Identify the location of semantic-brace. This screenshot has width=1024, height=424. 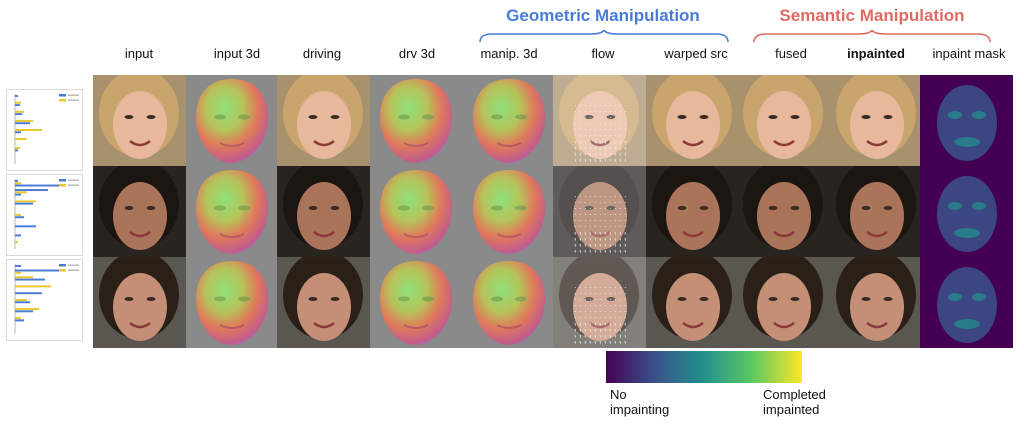
(872, 36).